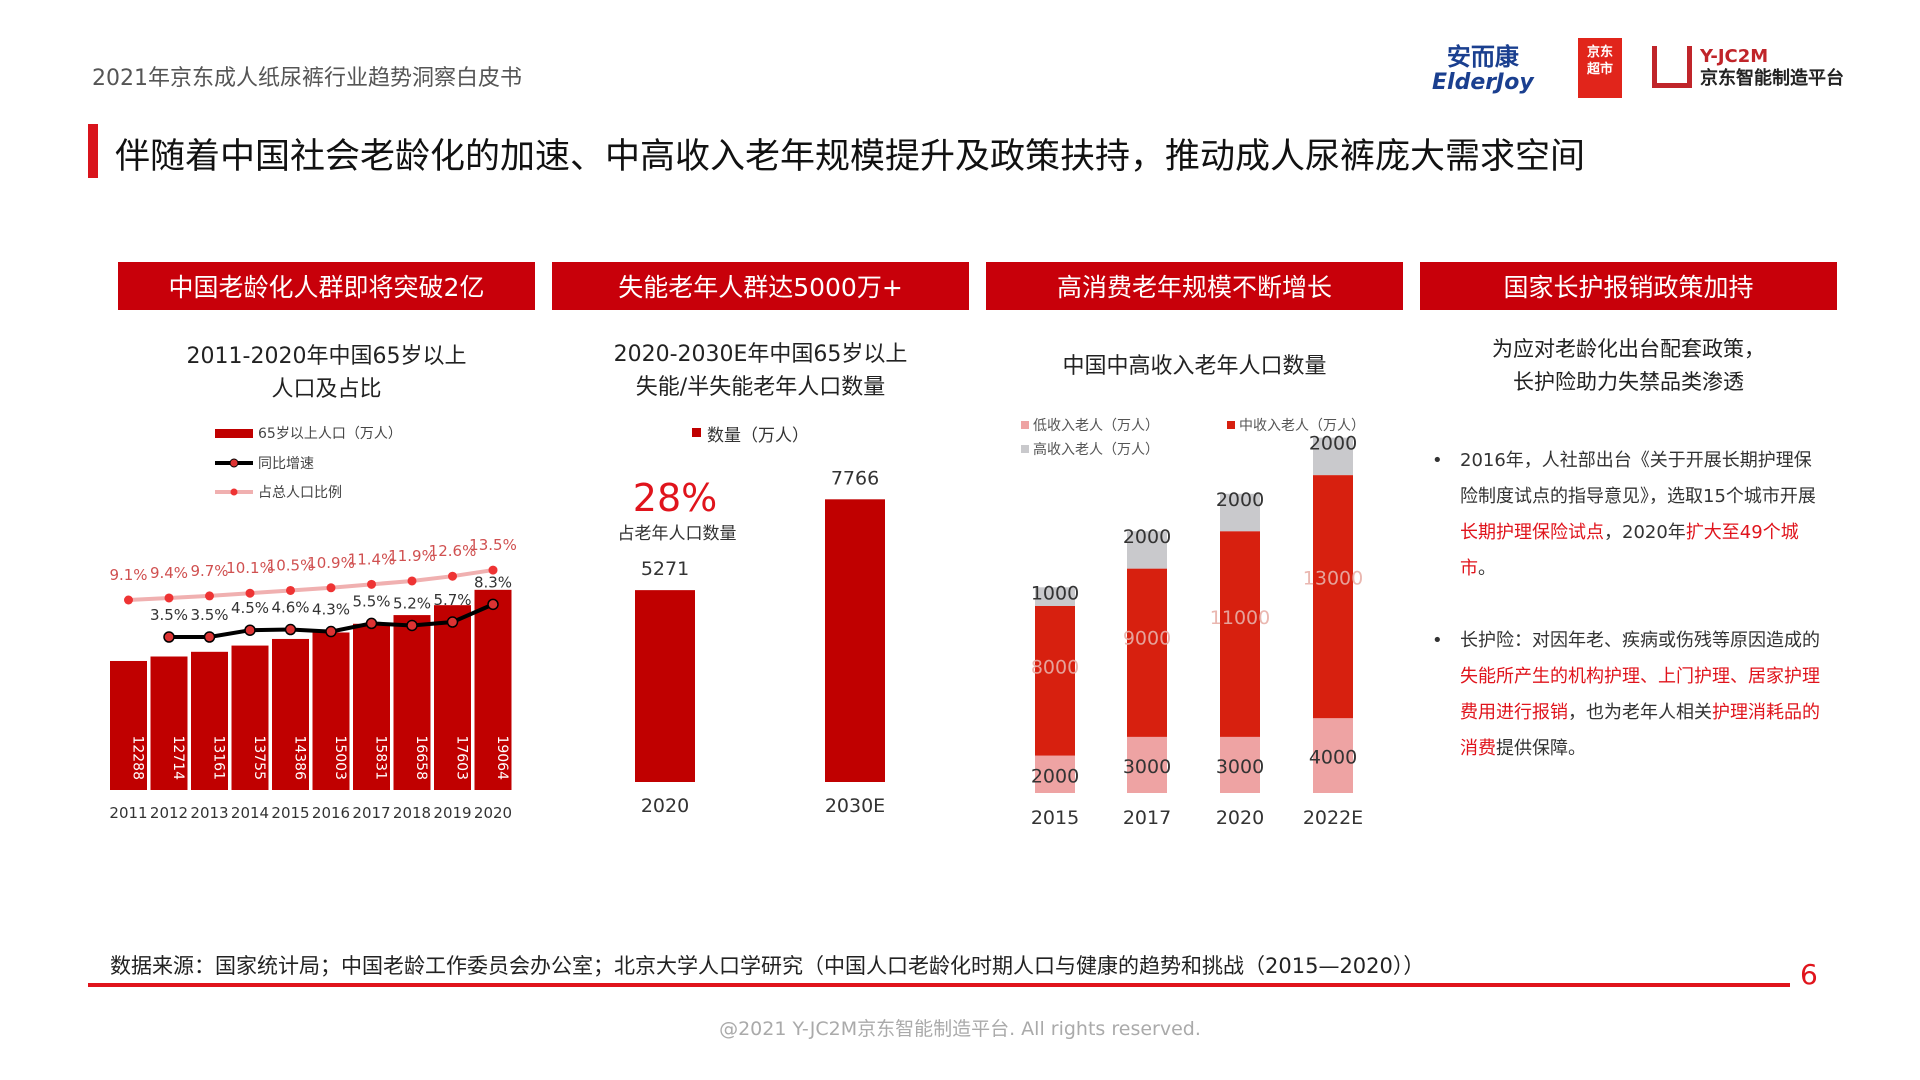  What do you see at coordinates (128, 725) in the screenshot?
I see `bar-population-2011` at bounding box center [128, 725].